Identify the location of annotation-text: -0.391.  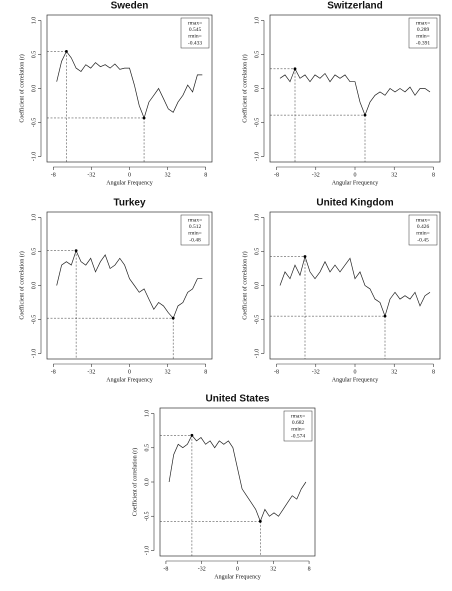
(423, 43).